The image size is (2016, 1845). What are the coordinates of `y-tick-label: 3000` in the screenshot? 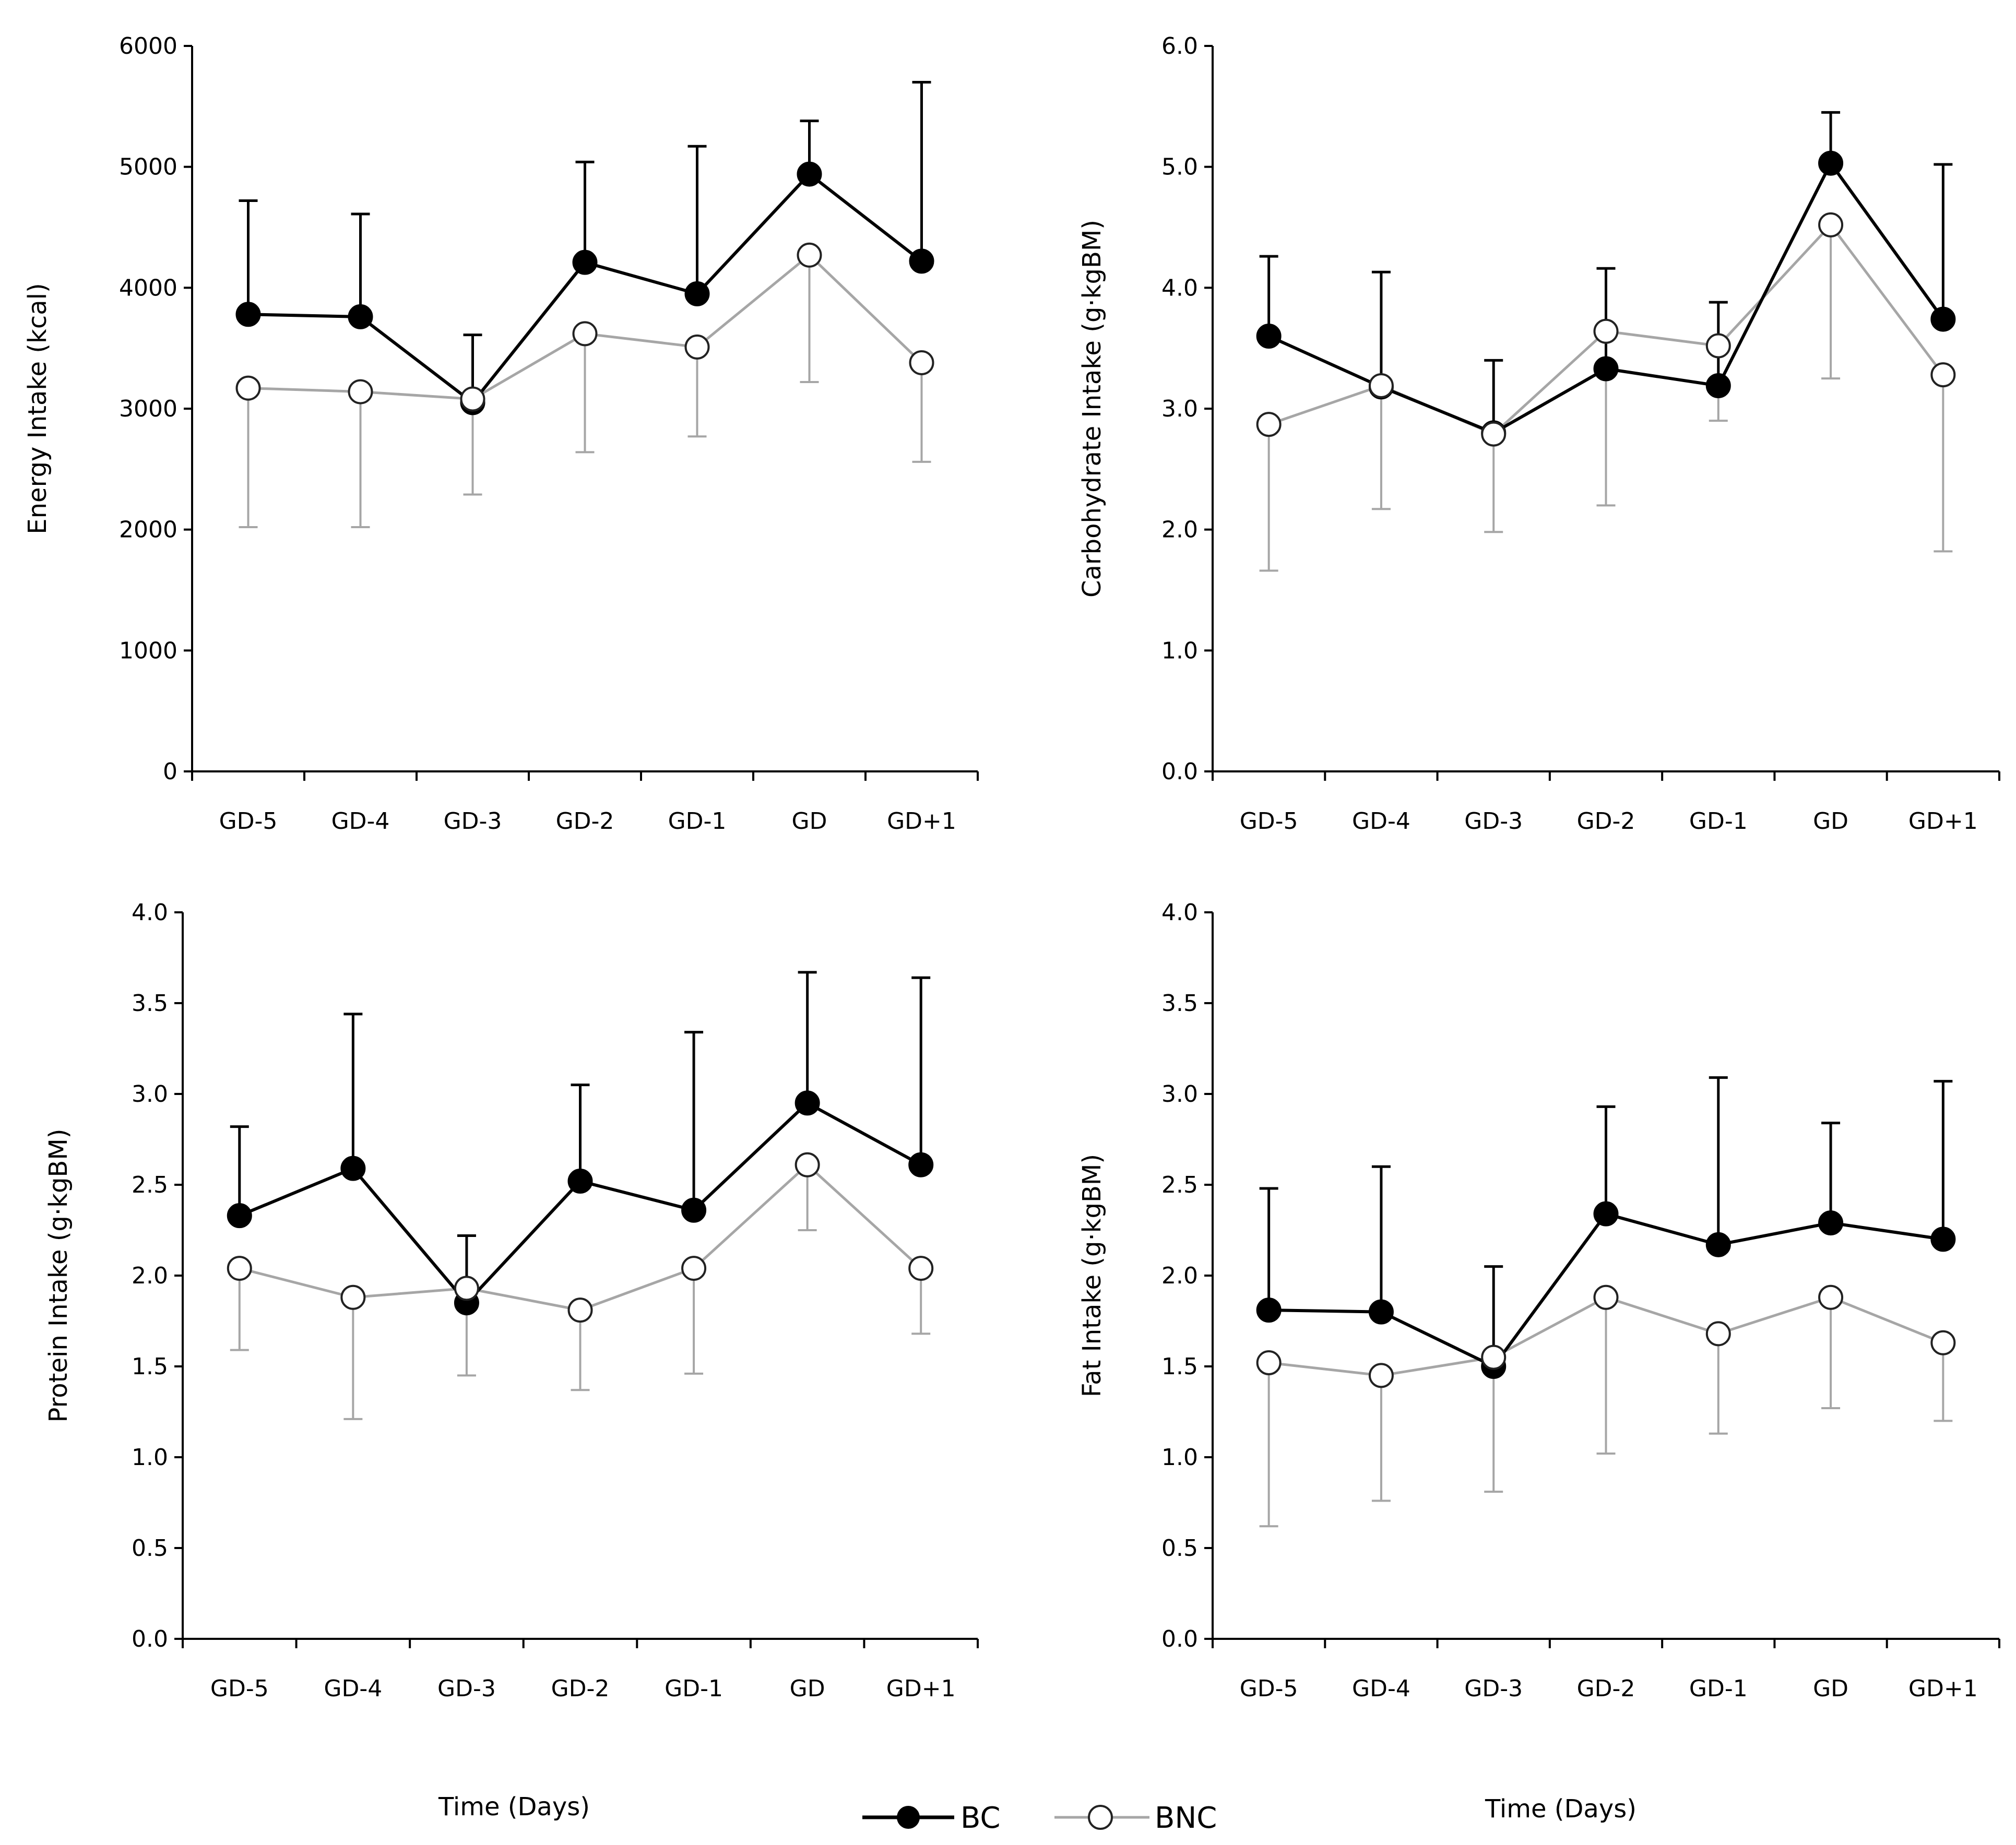 It's located at (148, 409).